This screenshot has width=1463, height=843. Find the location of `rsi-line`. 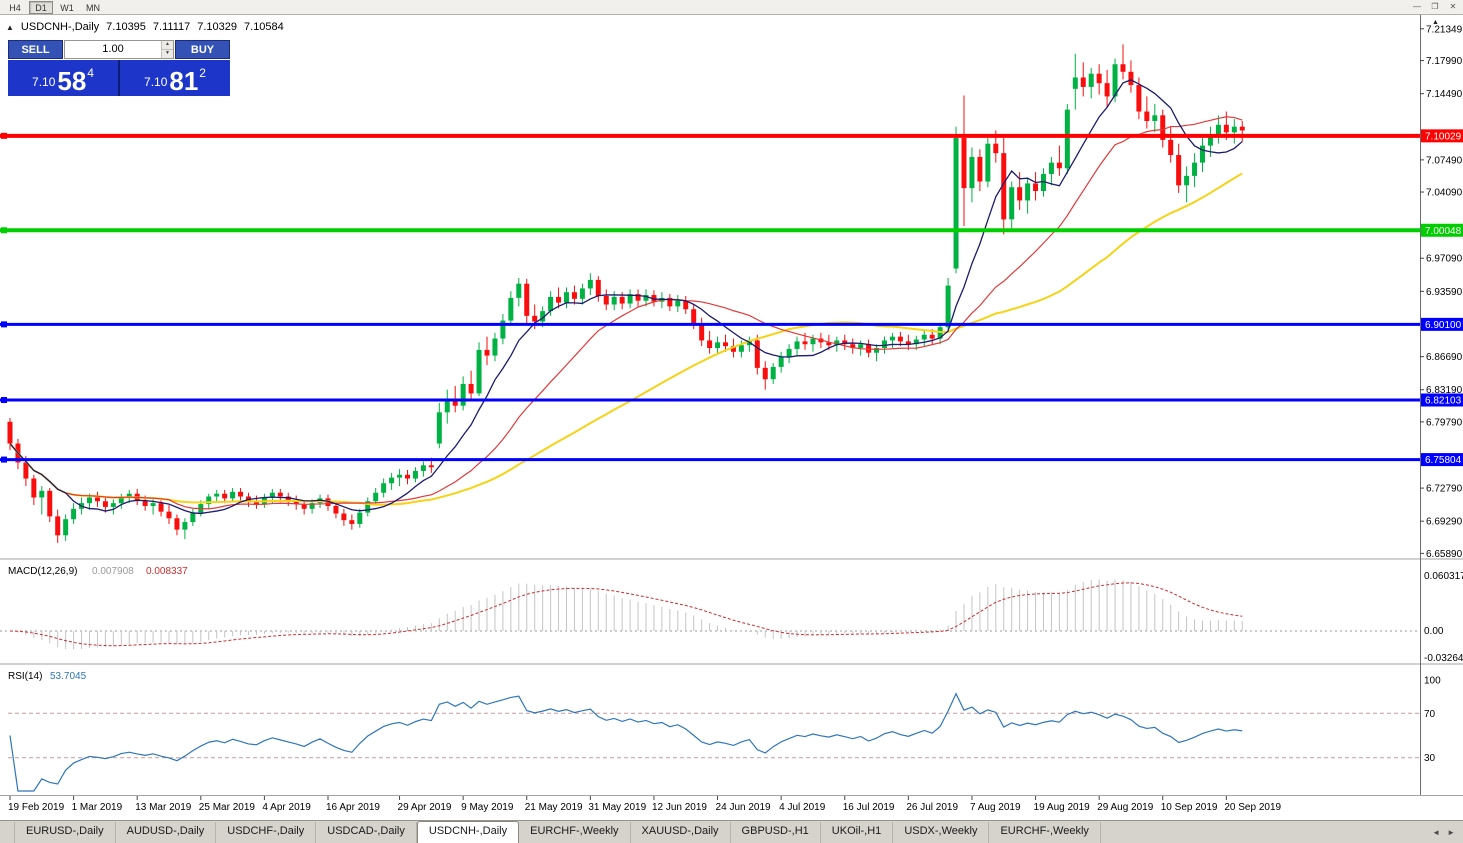

rsi-line is located at coordinates (626, 742).